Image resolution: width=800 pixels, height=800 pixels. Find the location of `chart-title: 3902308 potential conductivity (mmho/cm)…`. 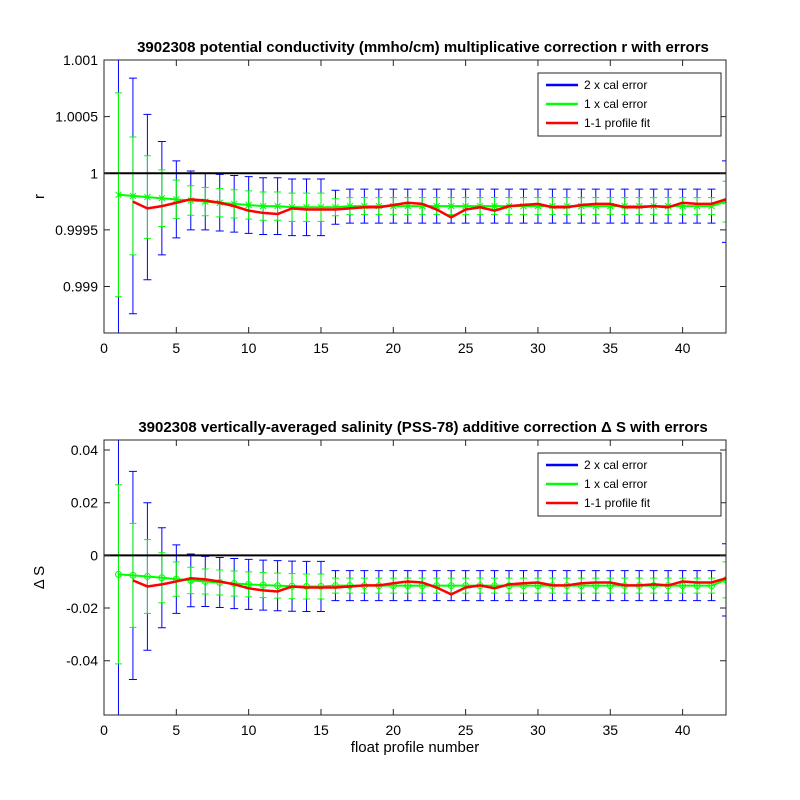

chart-title: 3902308 potential conductivity (mmho/cm)… is located at coordinates (423, 47).